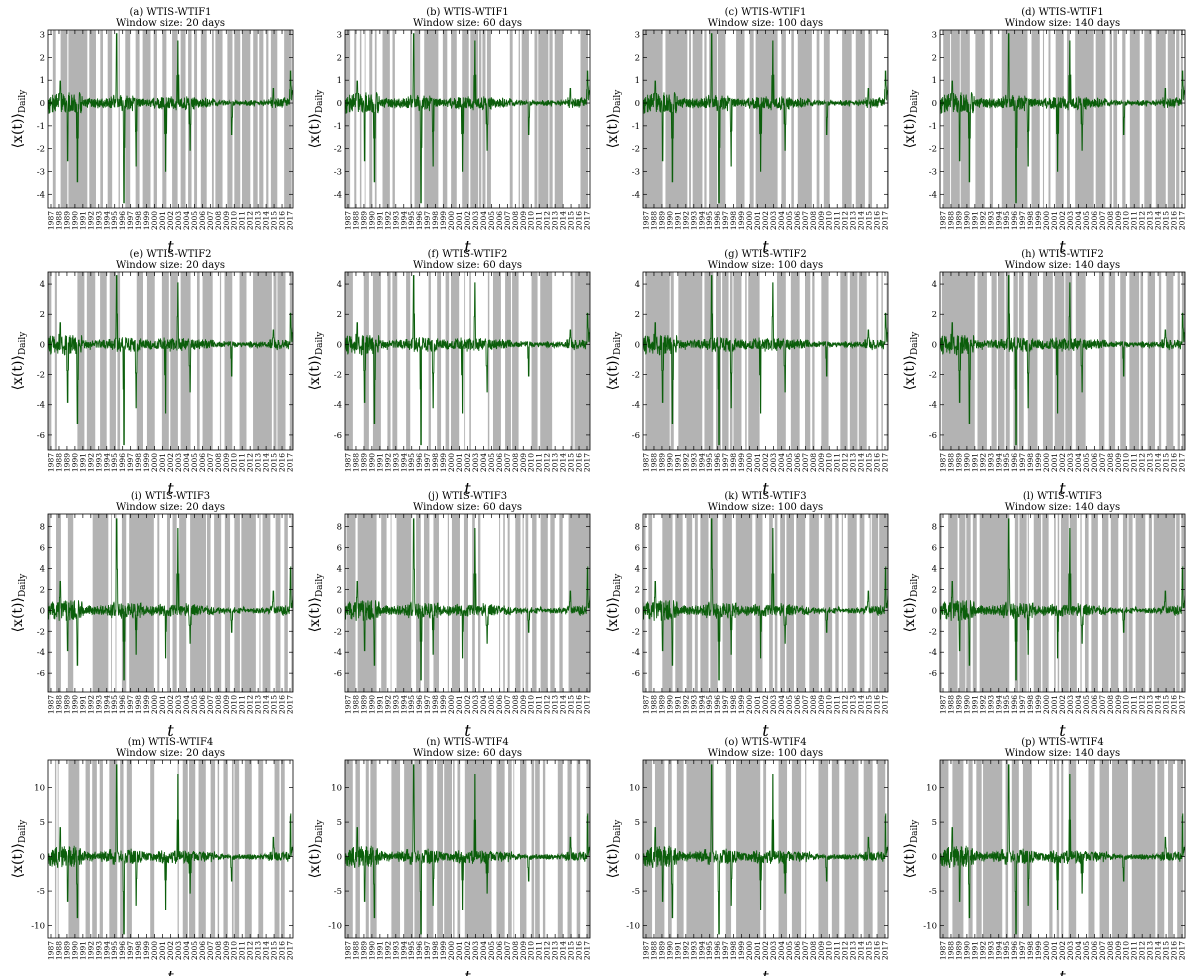 The width and height of the screenshot is (1190, 976). I want to click on x-tick-label: 1995, so click(114, 704).